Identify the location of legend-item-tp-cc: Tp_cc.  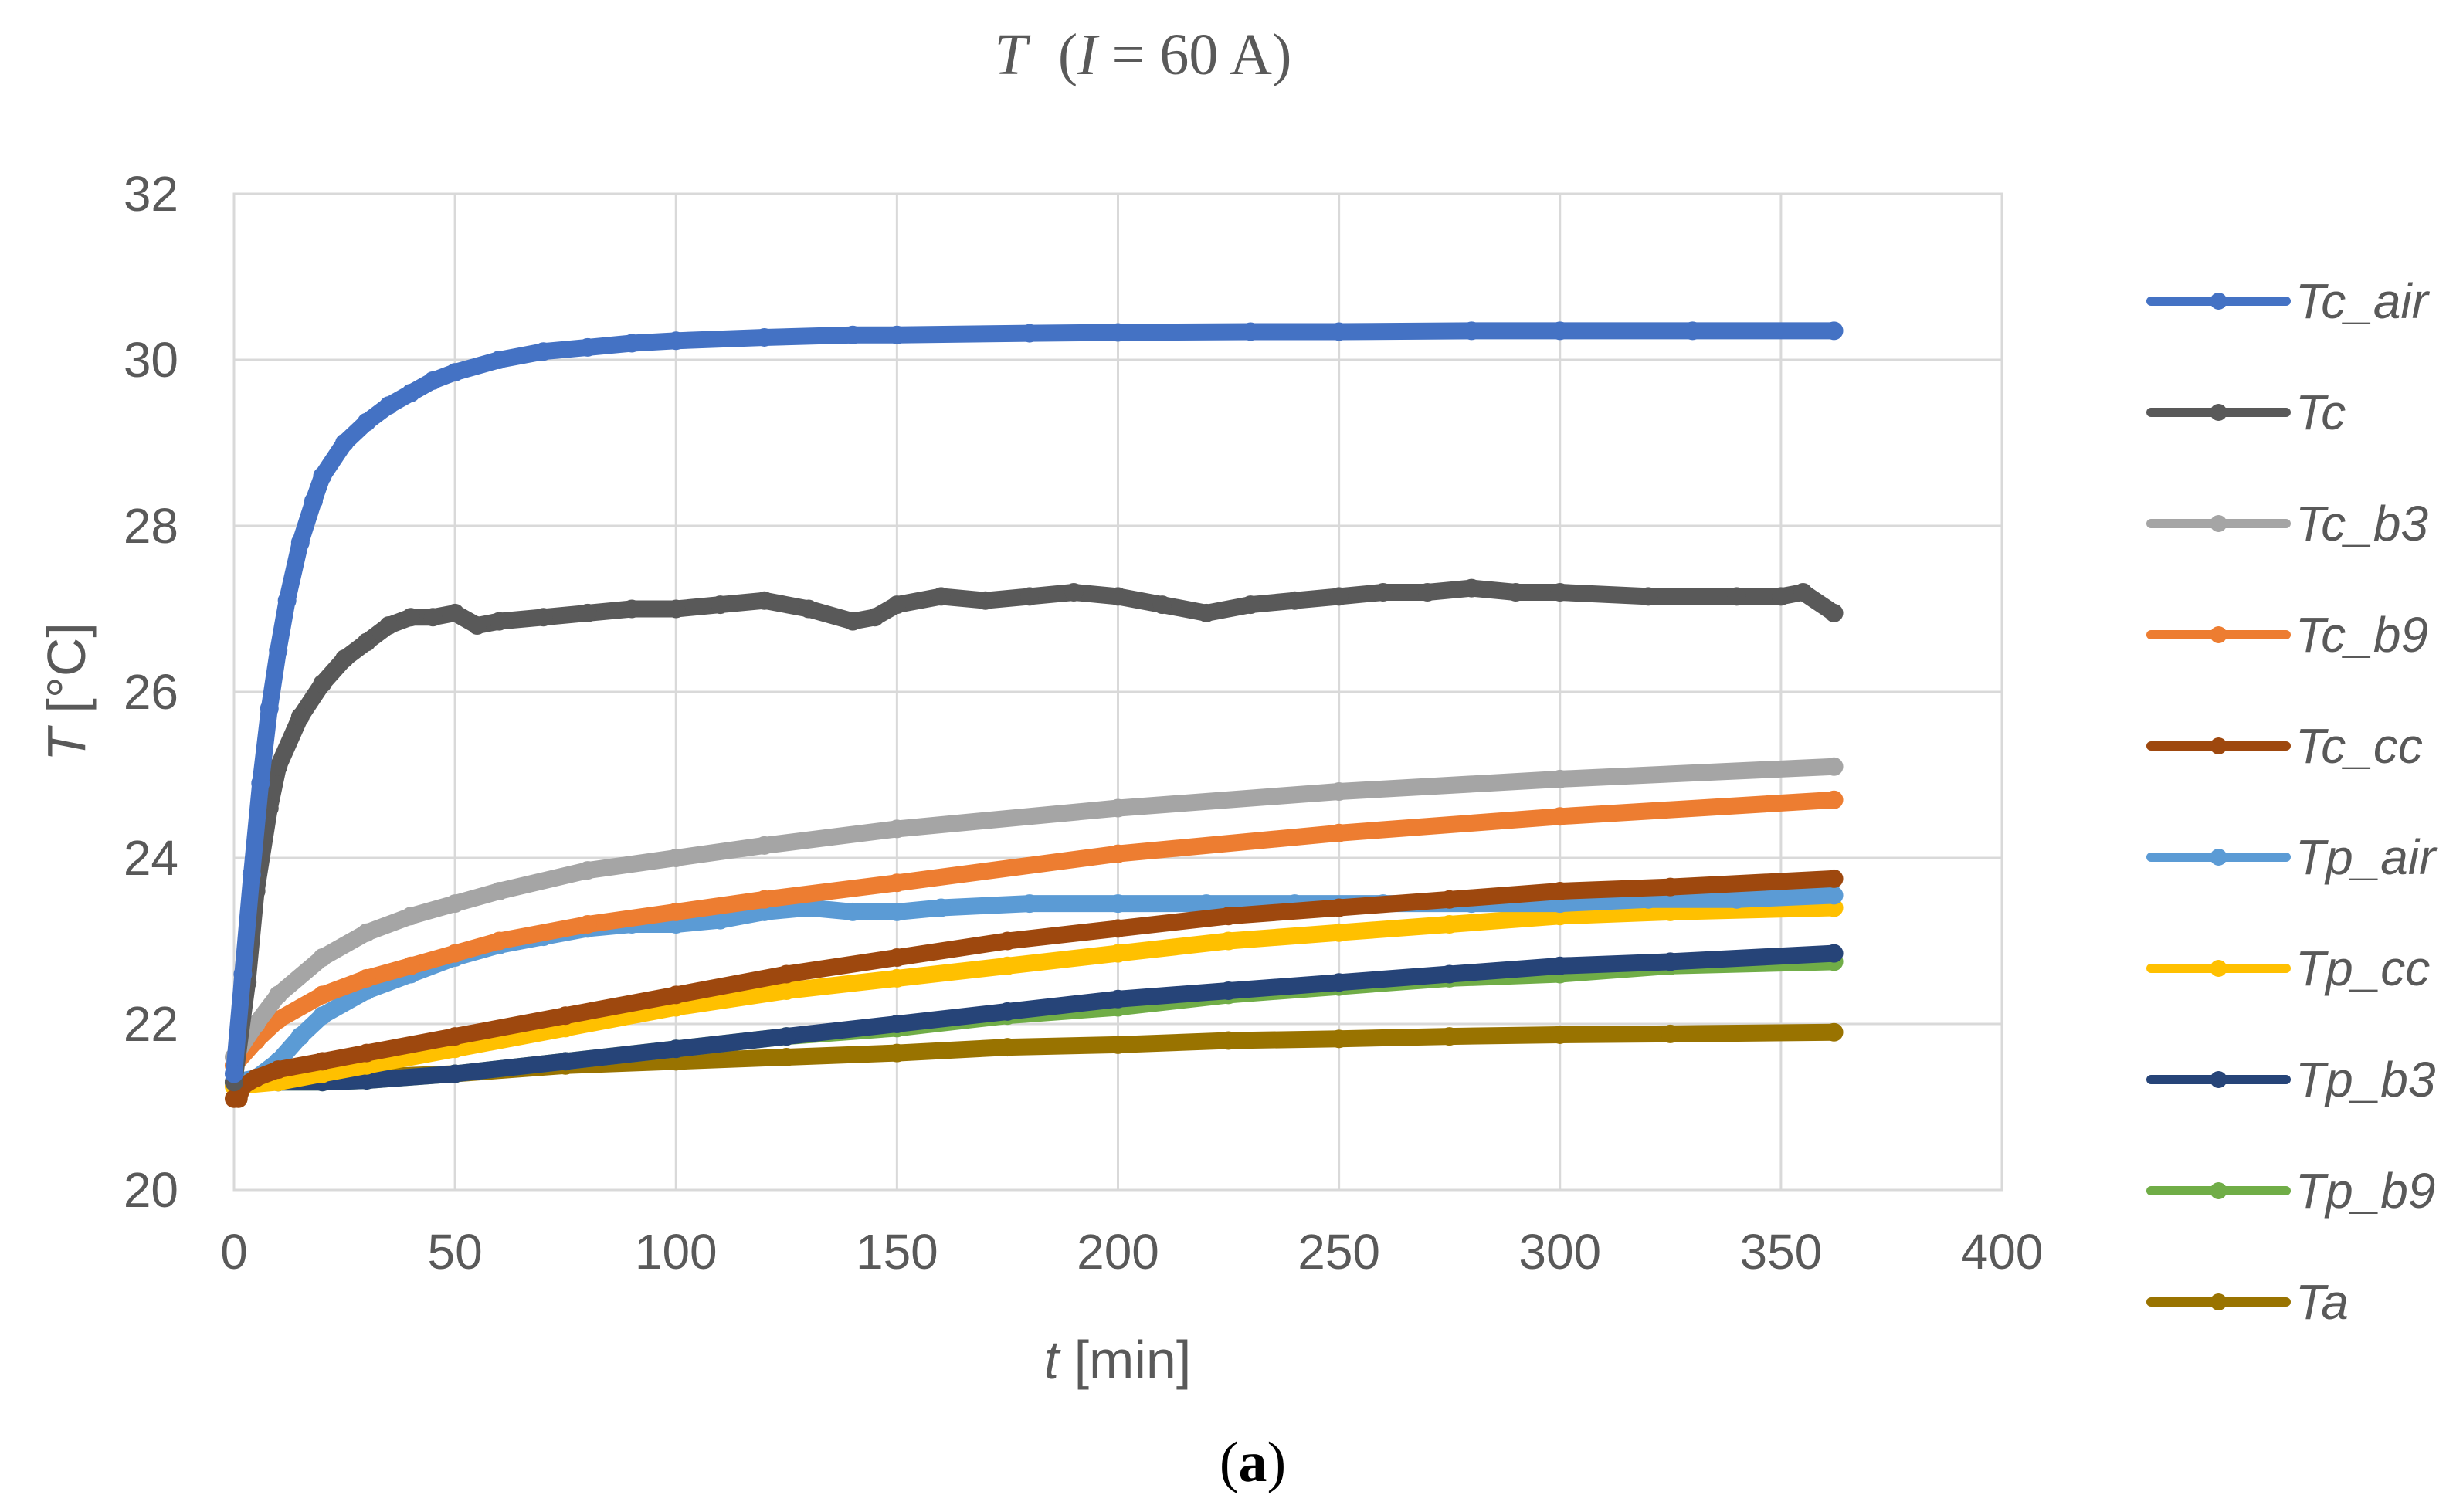
(2288, 968).